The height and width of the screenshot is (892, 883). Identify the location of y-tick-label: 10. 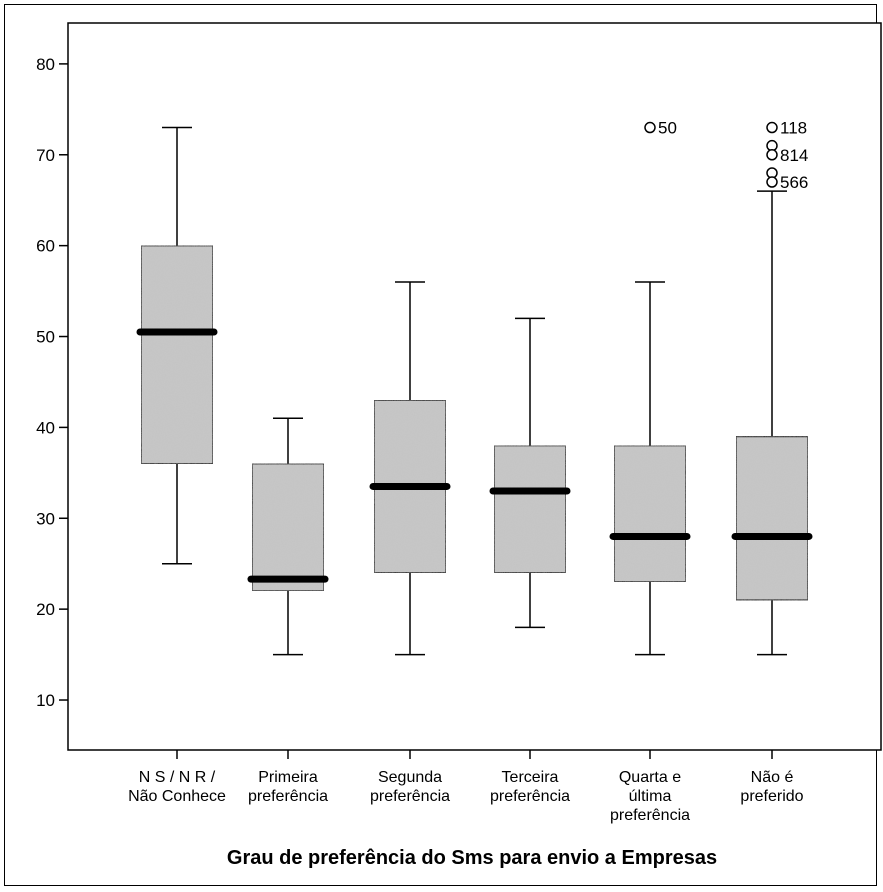
(45, 700).